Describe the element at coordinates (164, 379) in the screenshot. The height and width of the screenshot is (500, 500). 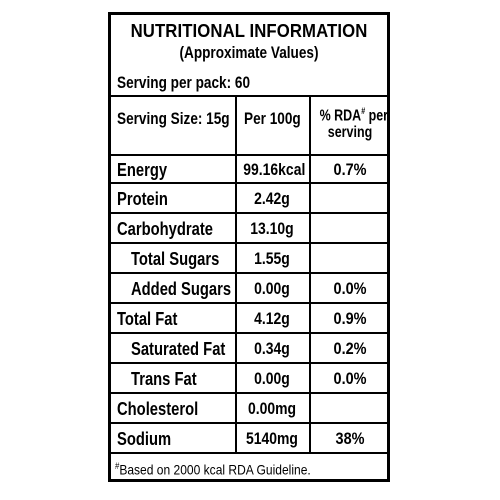
I see `row-name: Trans Fat` at that location.